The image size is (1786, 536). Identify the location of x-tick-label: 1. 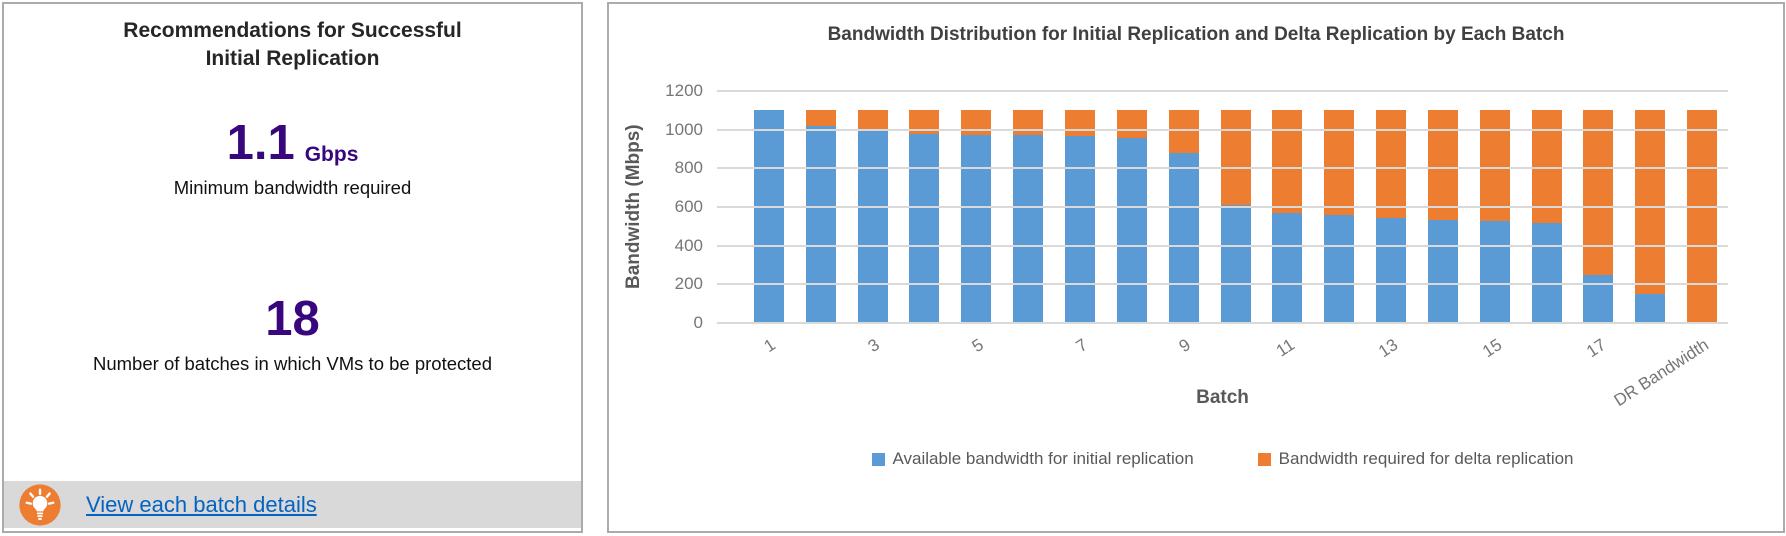
(770, 346).